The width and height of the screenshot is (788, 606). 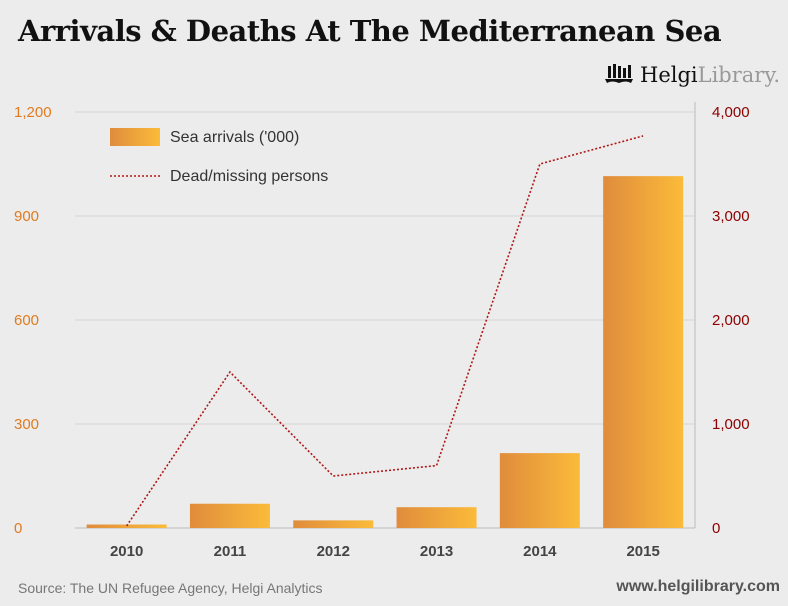 What do you see at coordinates (731, 216) in the screenshot?
I see `right-axis-tick-label: 3,000` at bounding box center [731, 216].